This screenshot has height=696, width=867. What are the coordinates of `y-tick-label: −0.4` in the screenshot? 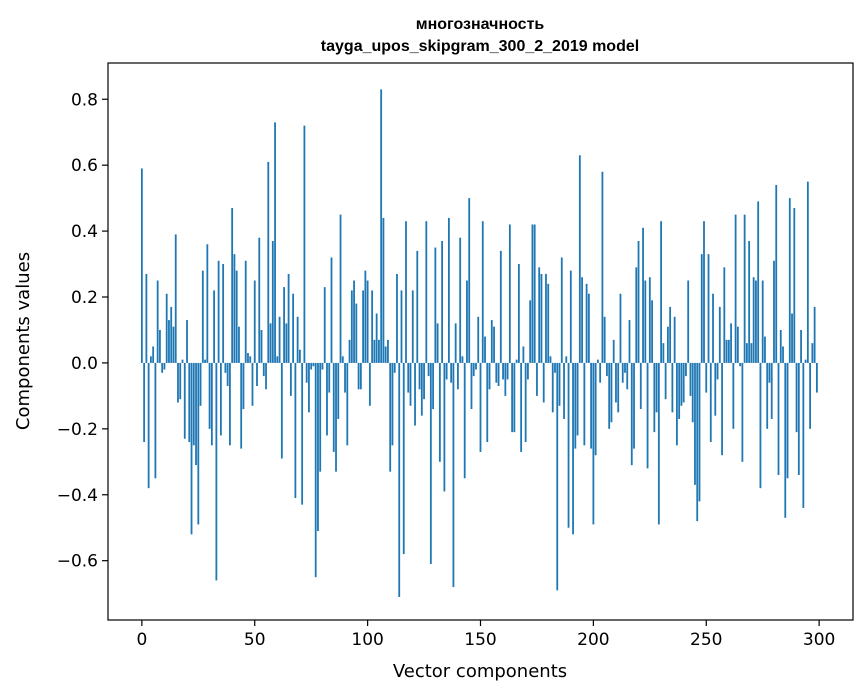 It's located at (77, 496).